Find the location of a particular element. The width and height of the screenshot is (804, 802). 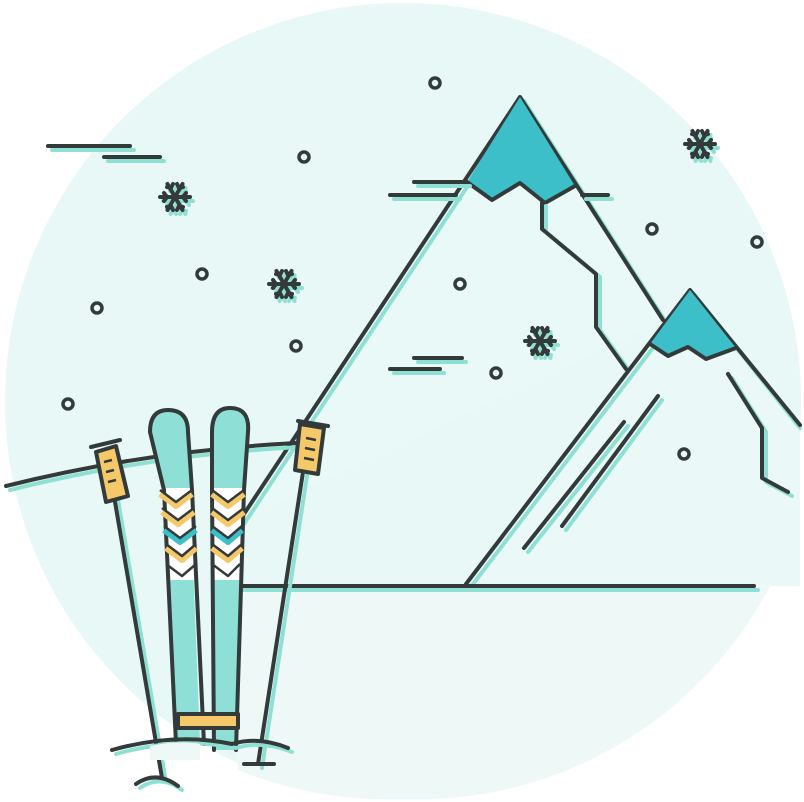

small-mountain-snowcap is located at coordinates (693, 324).